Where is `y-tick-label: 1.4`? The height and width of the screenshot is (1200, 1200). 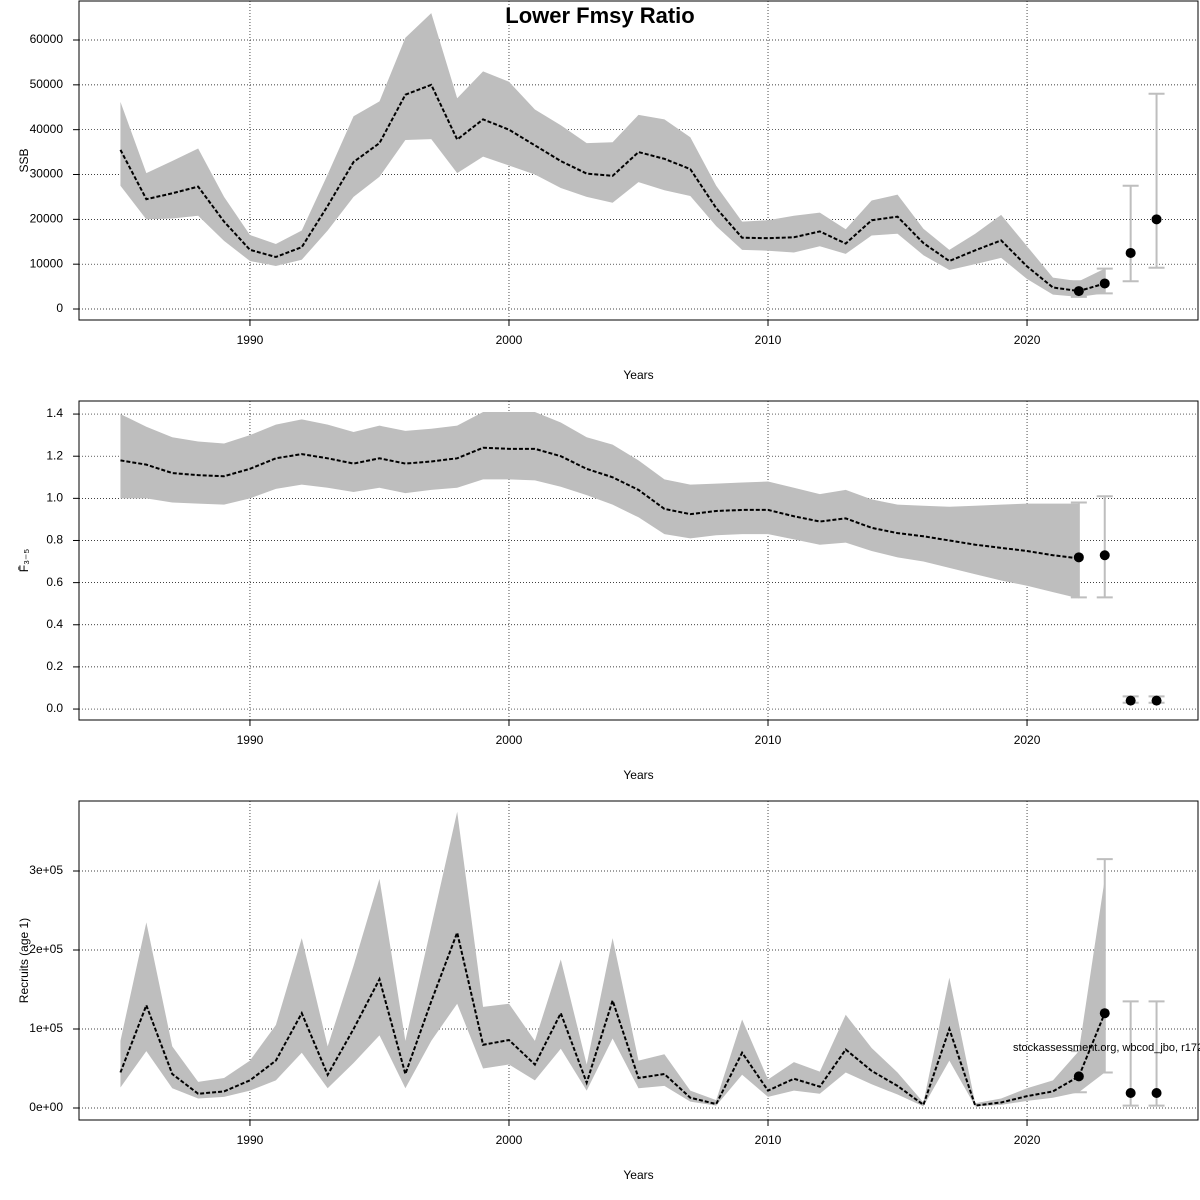
y-tick-label: 1.4 is located at coordinates (54, 413).